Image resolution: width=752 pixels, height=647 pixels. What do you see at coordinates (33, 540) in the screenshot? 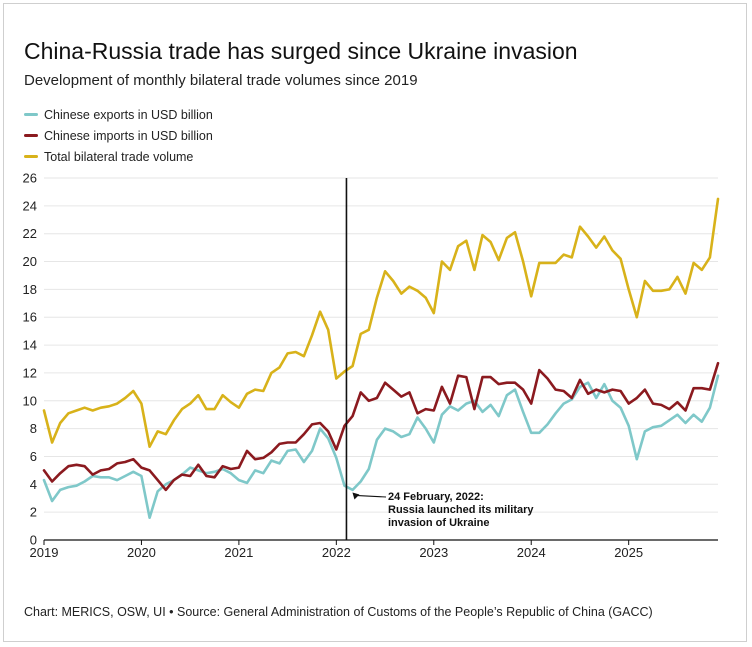
I see `y-tick-label: 0` at bounding box center [33, 540].